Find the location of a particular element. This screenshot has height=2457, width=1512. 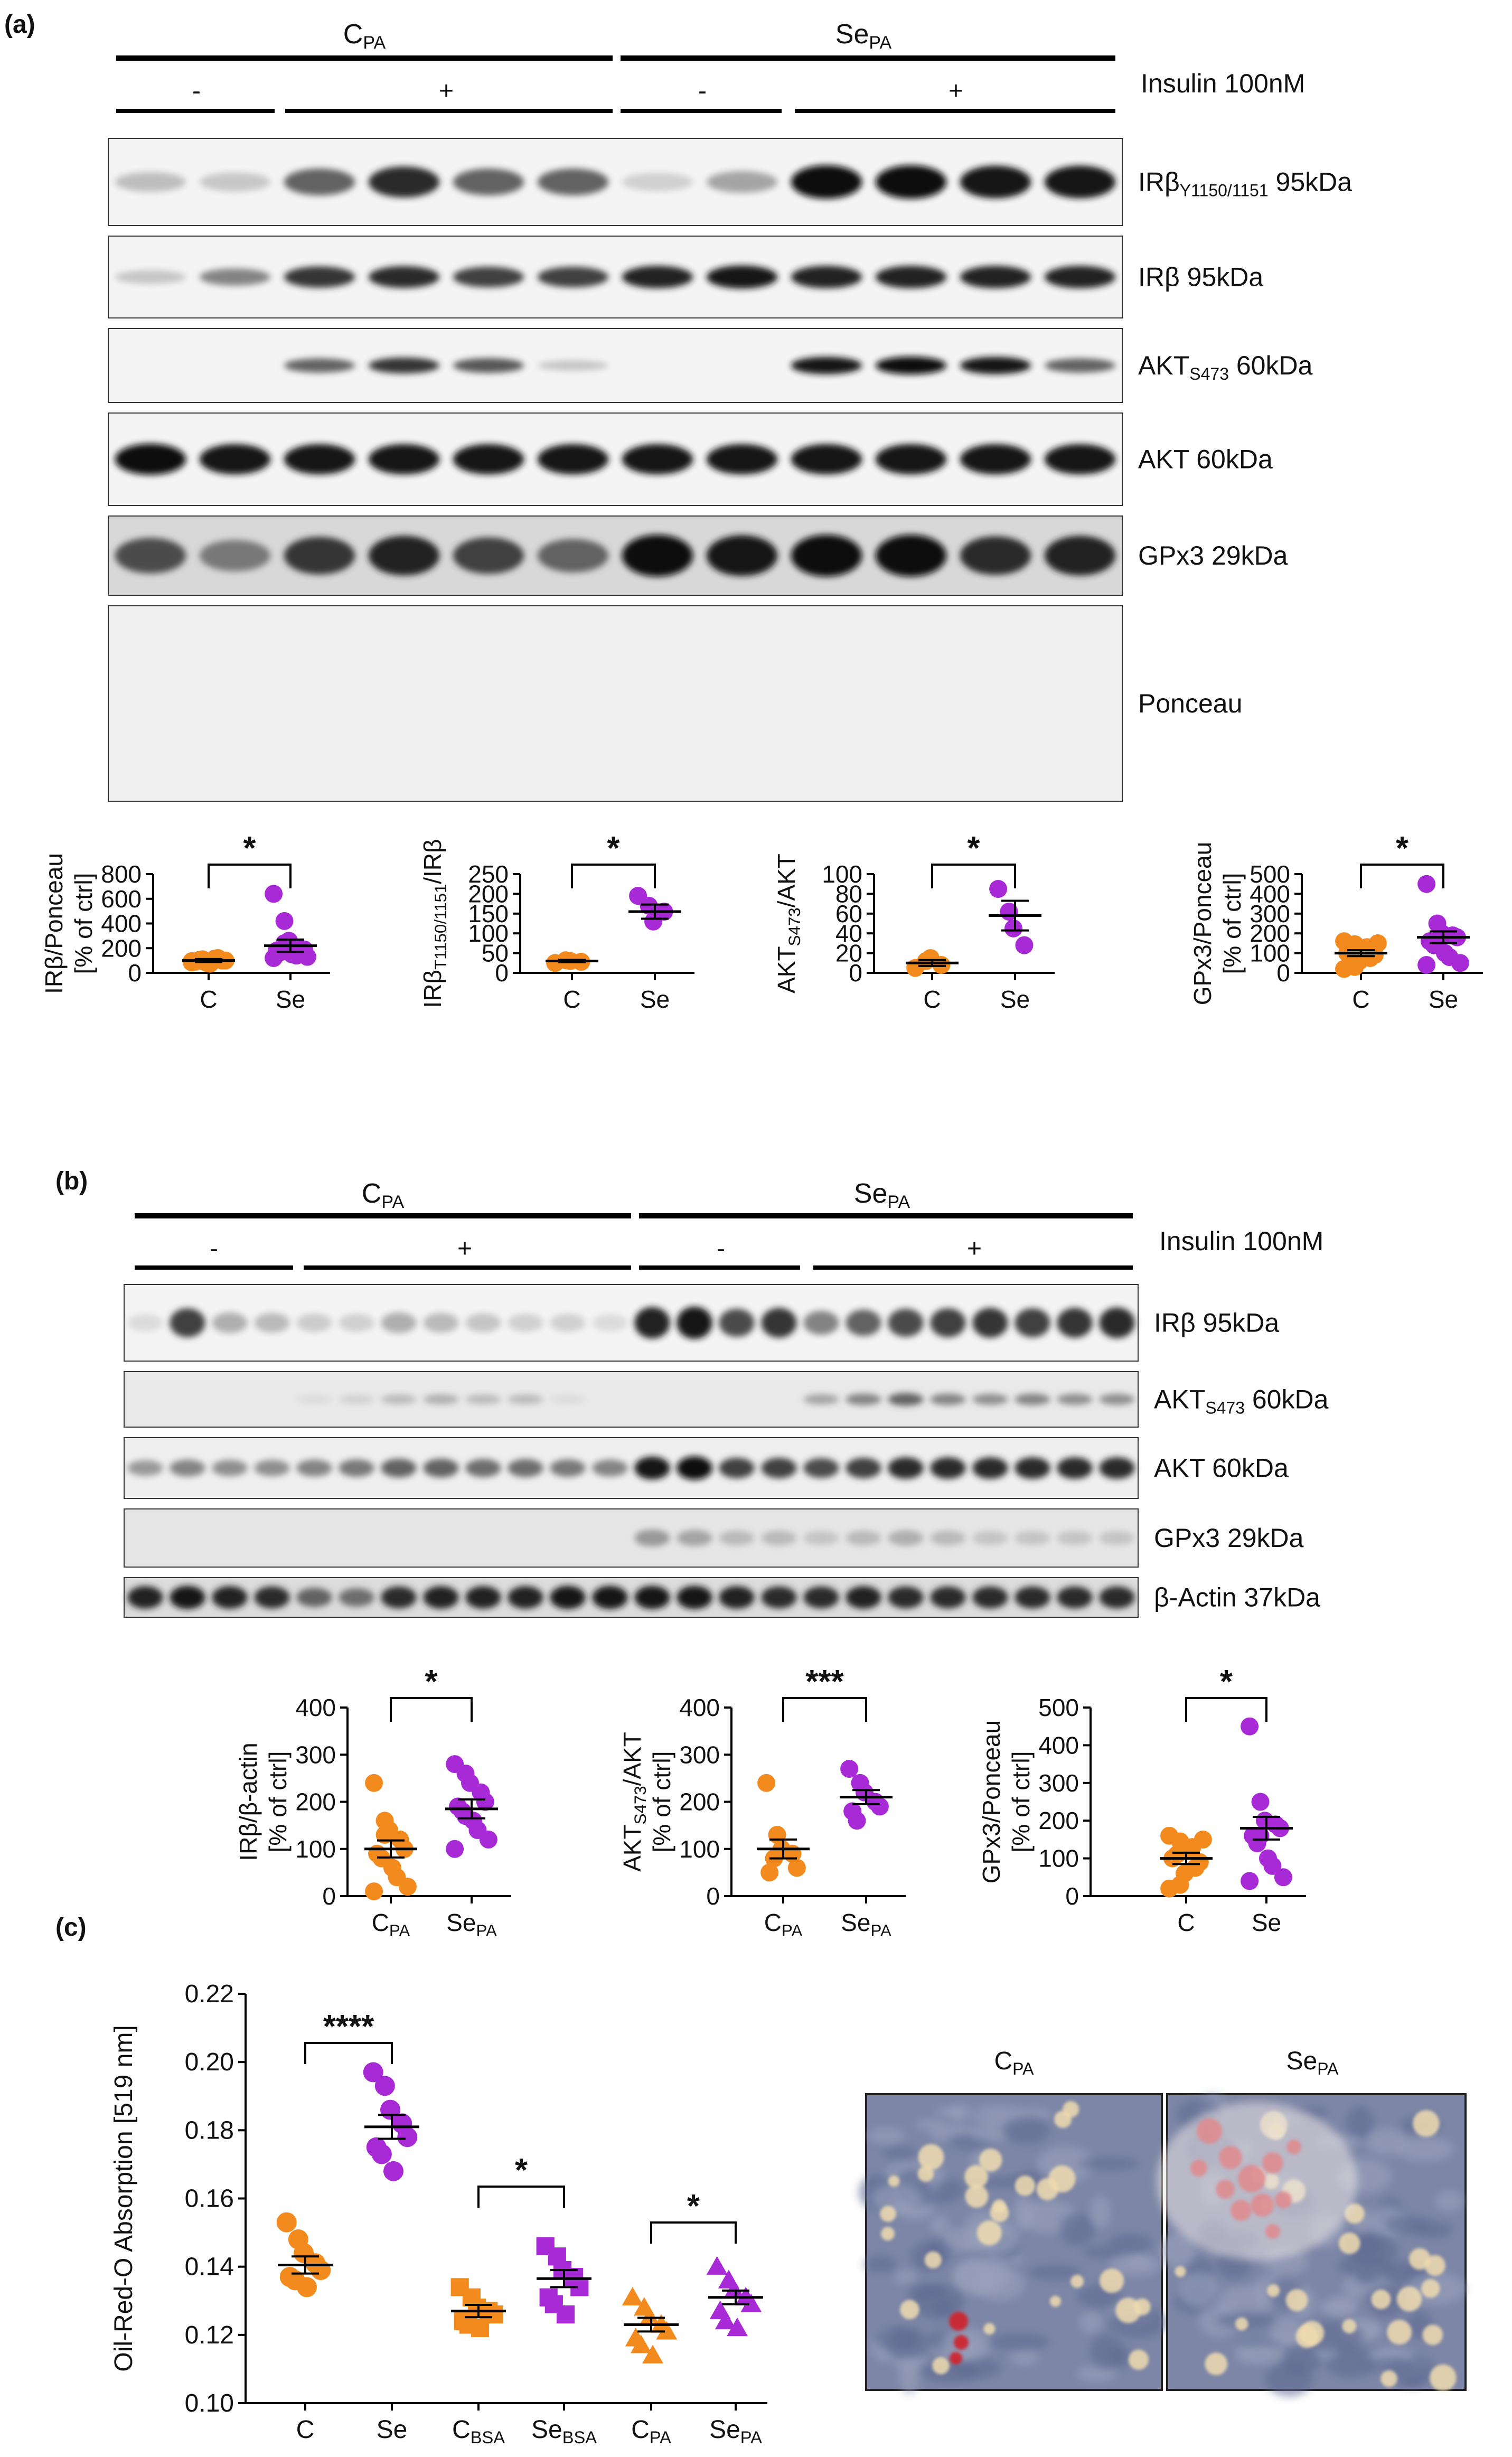

insulin-minus-2: - is located at coordinates (702, 91).